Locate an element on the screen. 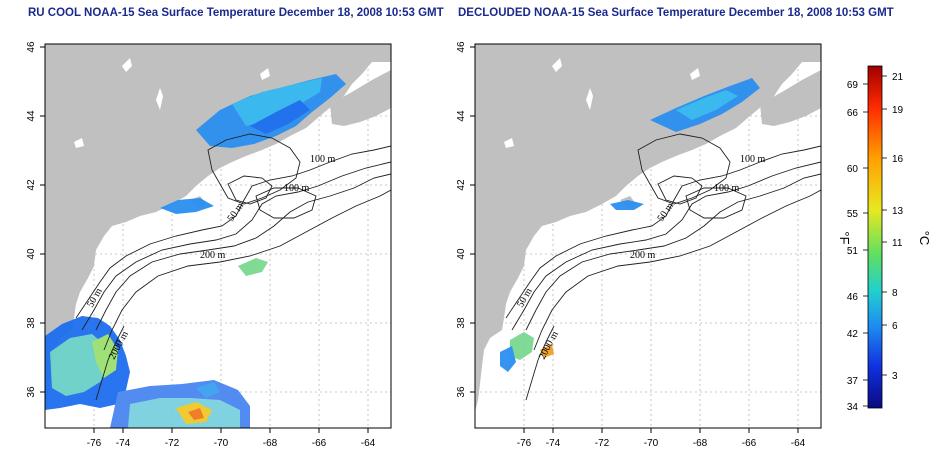 The height and width of the screenshot is (475, 950). fahrenheit-tick-label: 55 is located at coordinates (853, 214).